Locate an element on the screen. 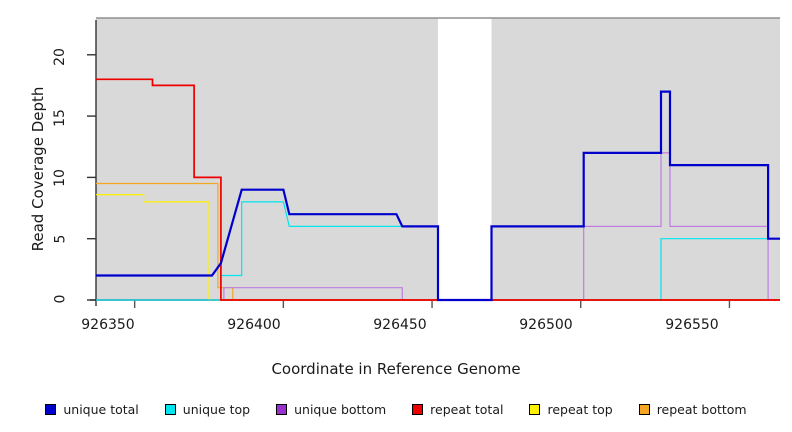  legend-item-unique-total: unique total is located at coordinates (92, 409).